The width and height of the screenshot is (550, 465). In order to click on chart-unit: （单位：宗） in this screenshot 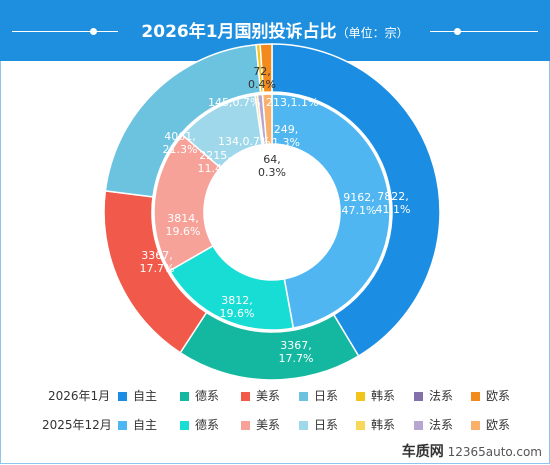, I will do `click(372, 33)`.